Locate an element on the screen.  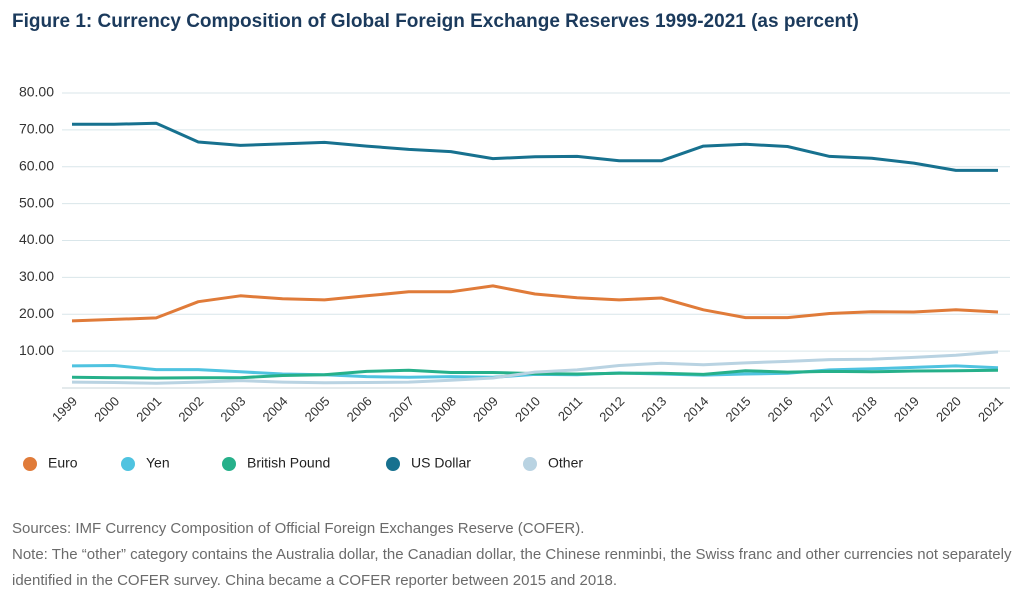
x-tick-label: 2019 is located at coordinates (906, 409).